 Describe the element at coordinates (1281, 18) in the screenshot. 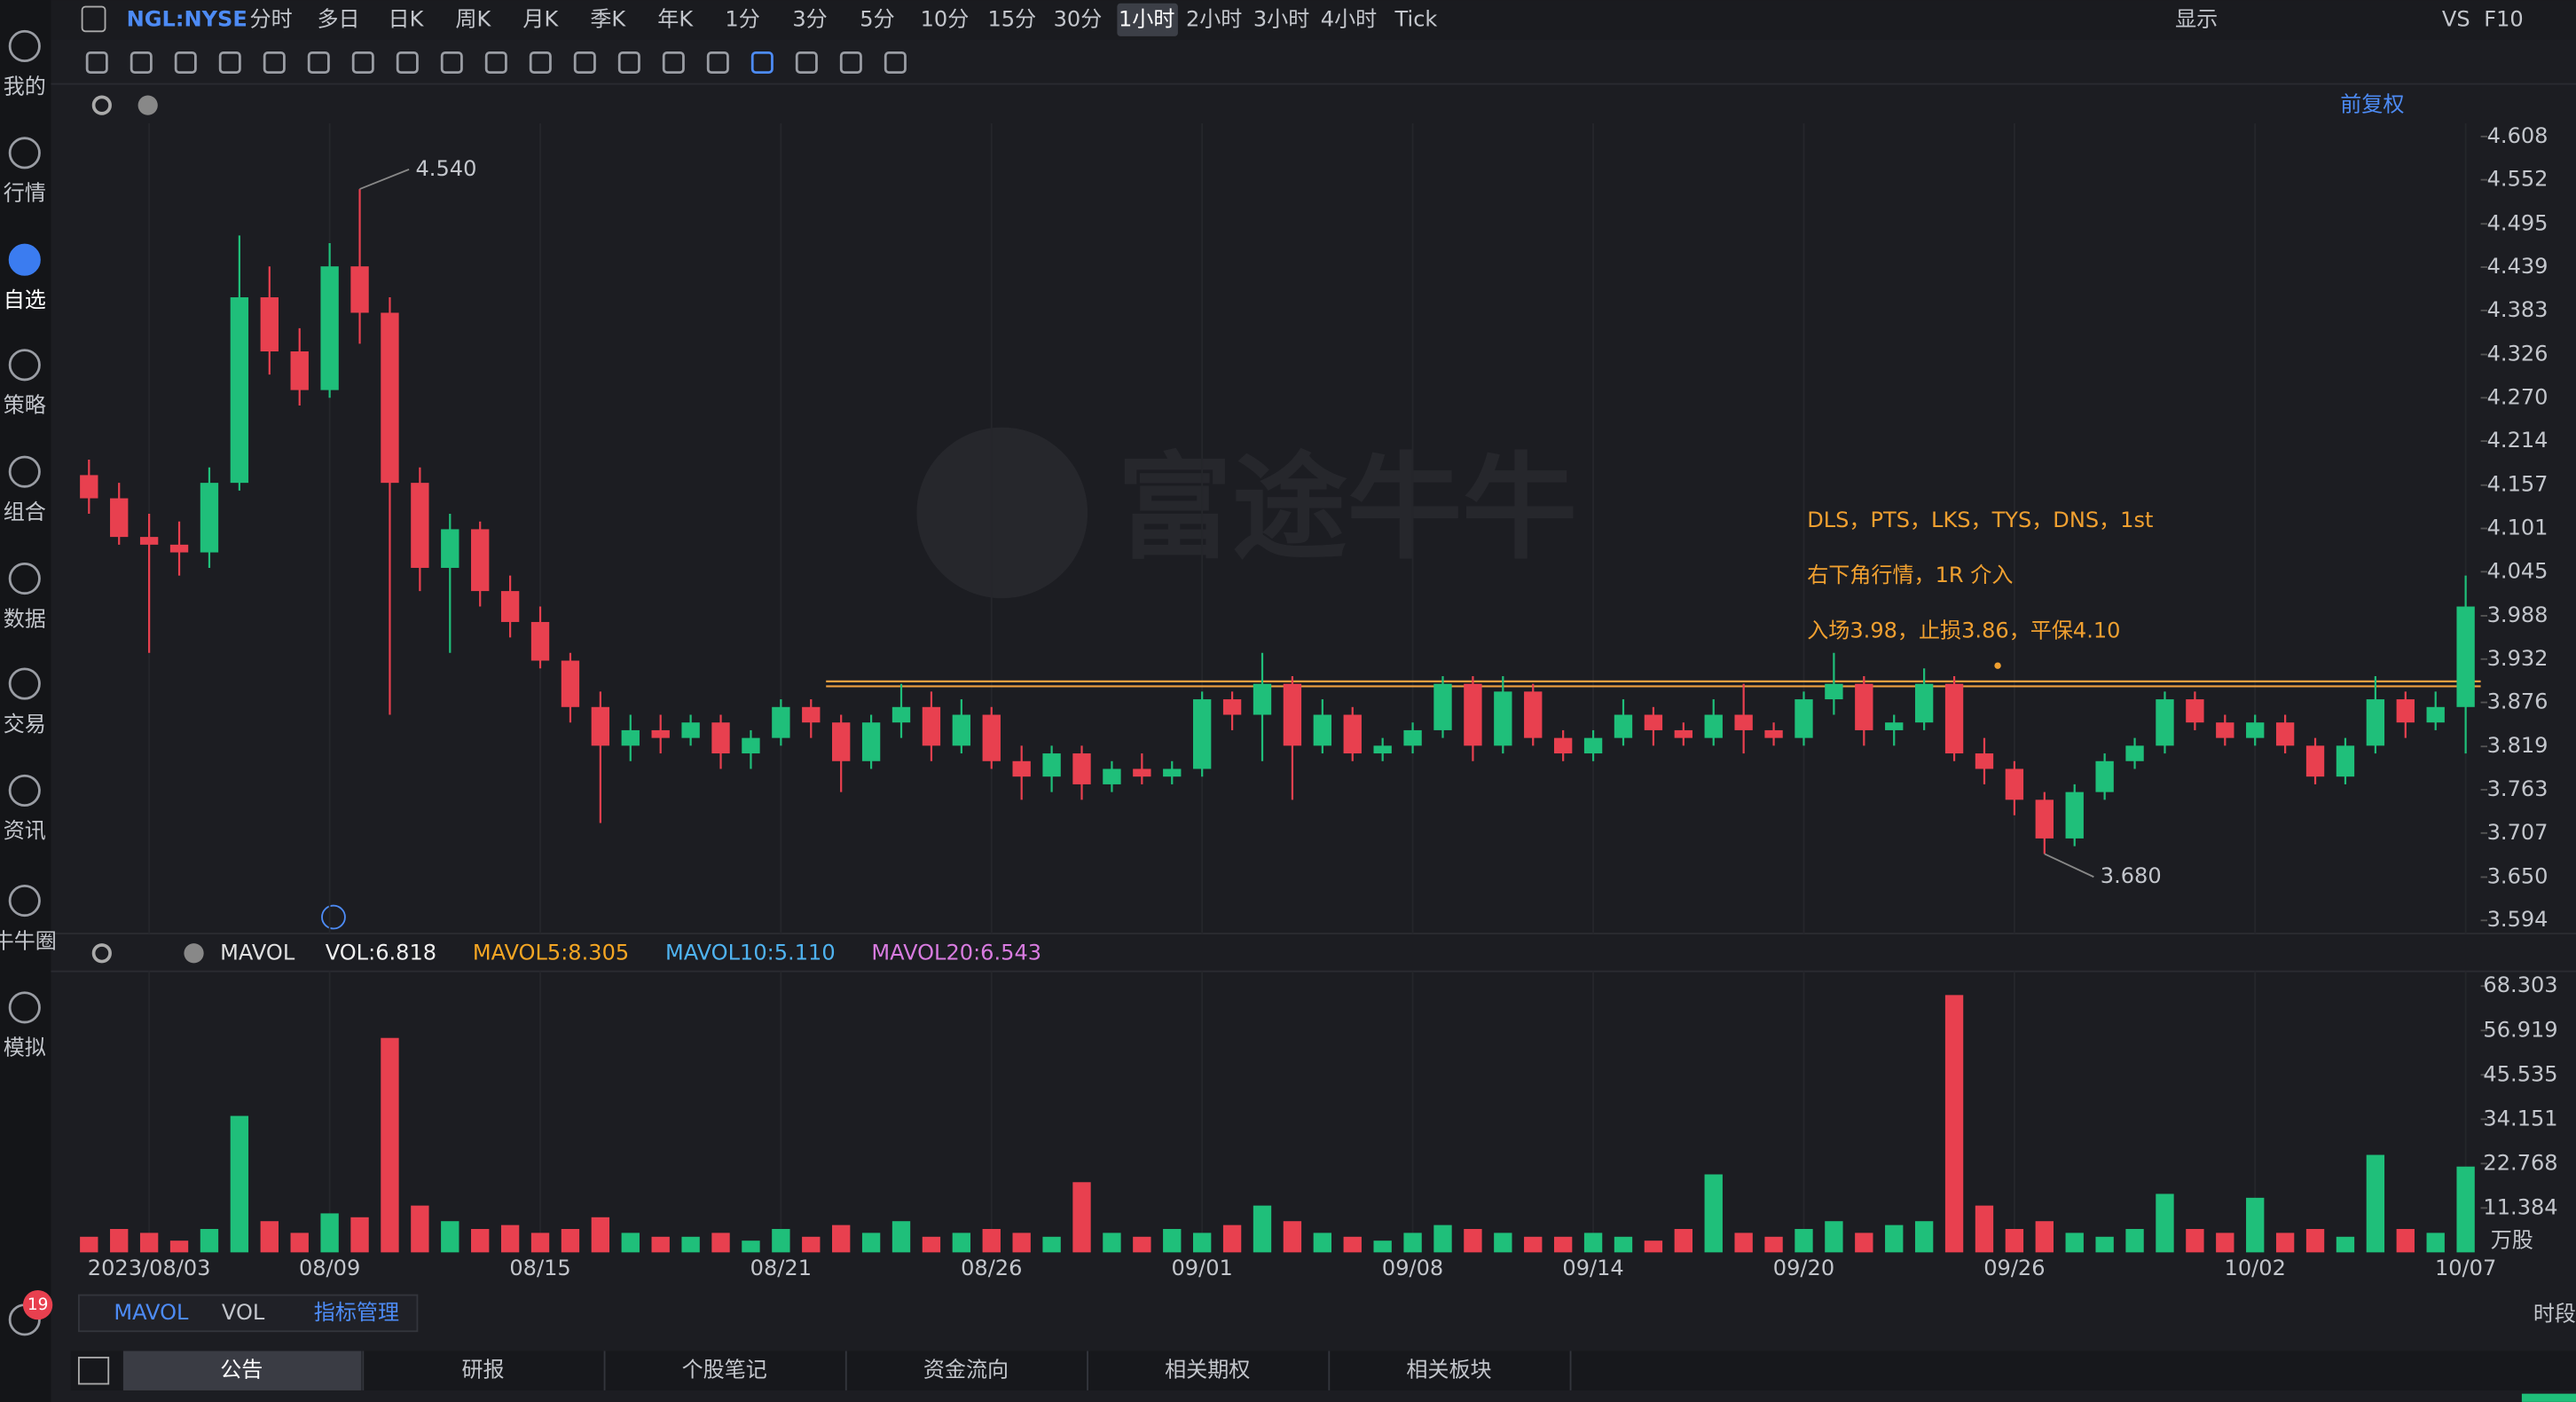

I see `period-tab: 3小时` at that location.